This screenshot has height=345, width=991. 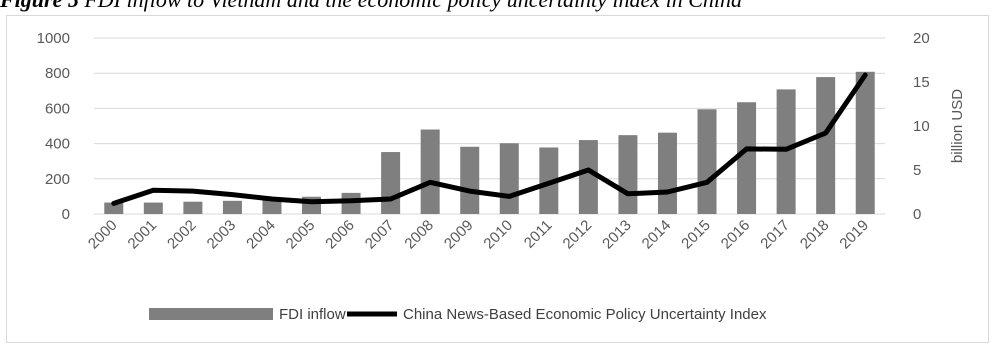 What do you see at coordinates (222, 235) in the screenshot?
I see `x-tick-label: 2003` at bounding box center [222, 235].